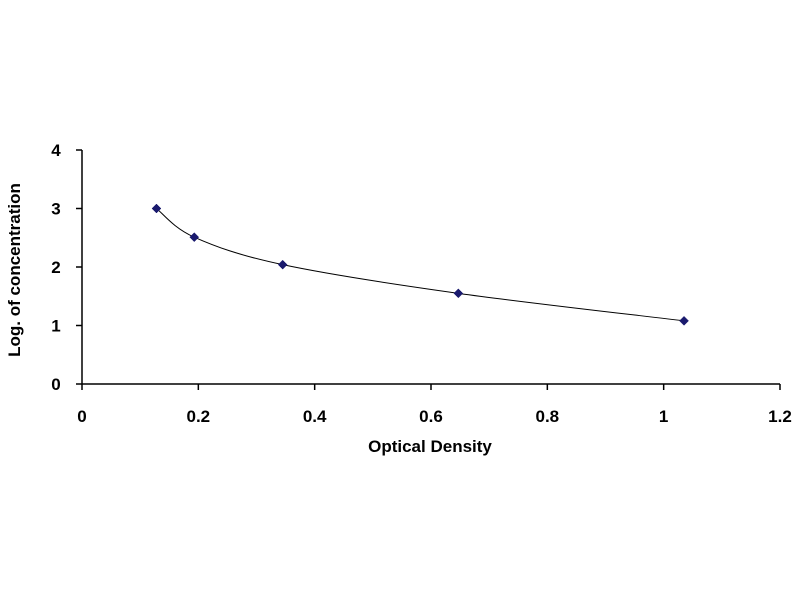 The width and height of the screenshot is (800, 605). I want to click on x-tick-label: 0.4, so click(315, 416).